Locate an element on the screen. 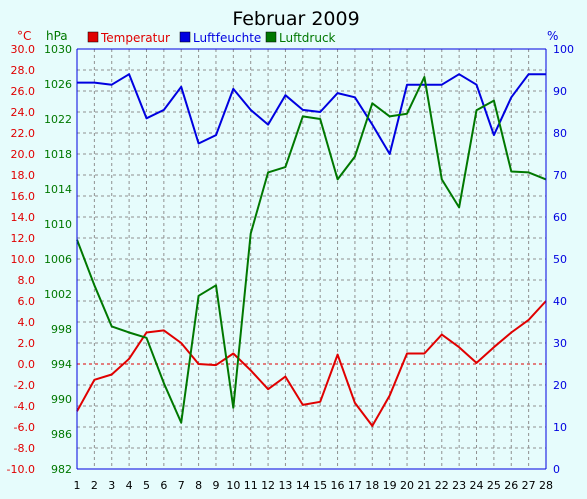  x-tick-label: 5 is located at coordinates (146, 485).